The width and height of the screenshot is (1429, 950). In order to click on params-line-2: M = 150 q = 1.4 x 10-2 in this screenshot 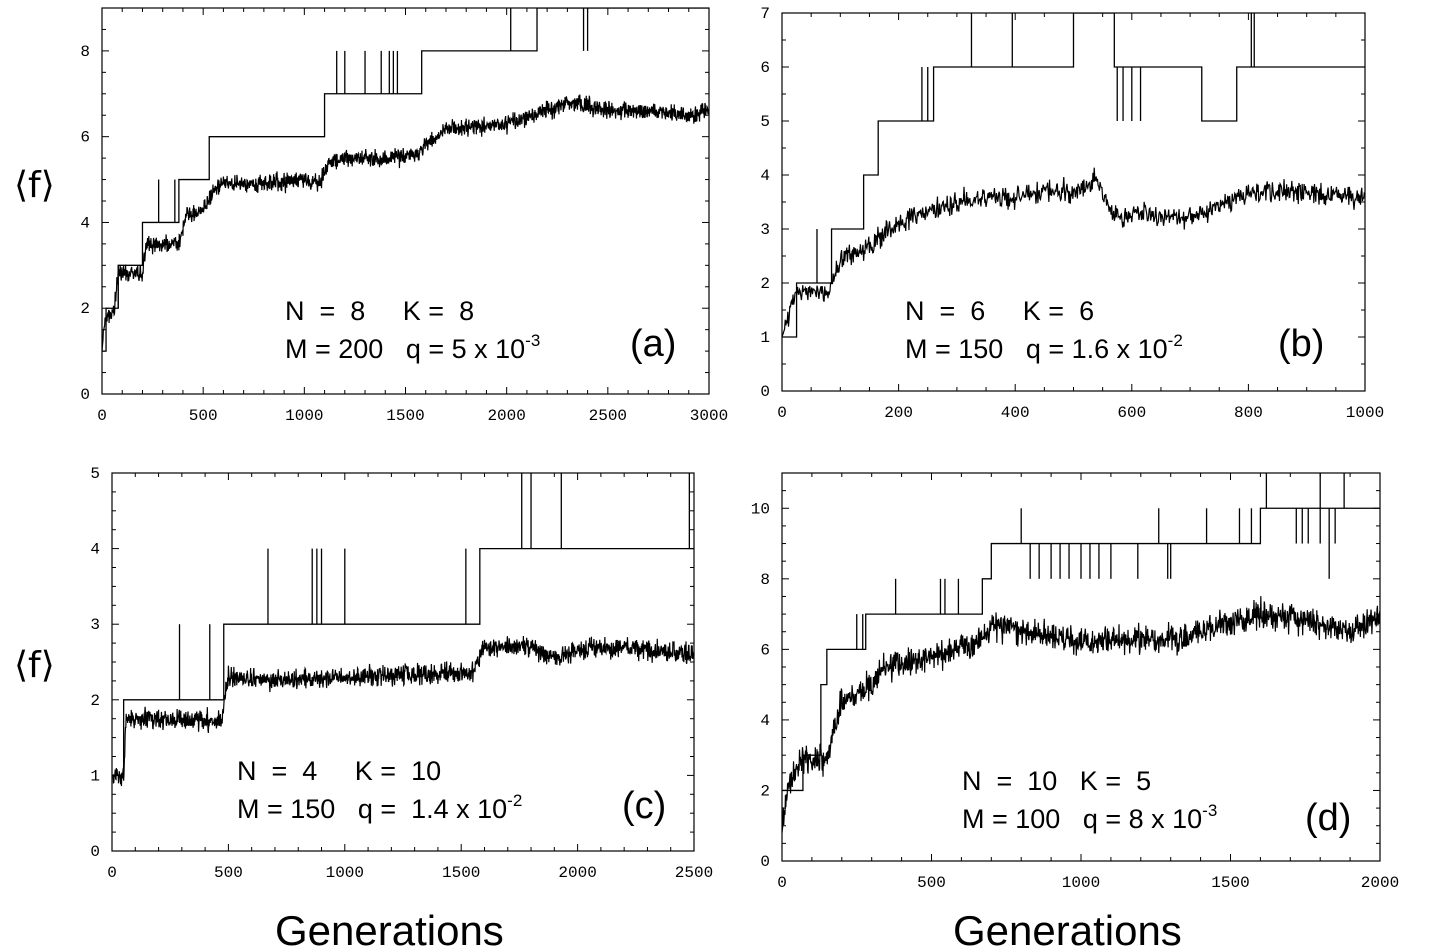, I will do `click(379, 807)`.